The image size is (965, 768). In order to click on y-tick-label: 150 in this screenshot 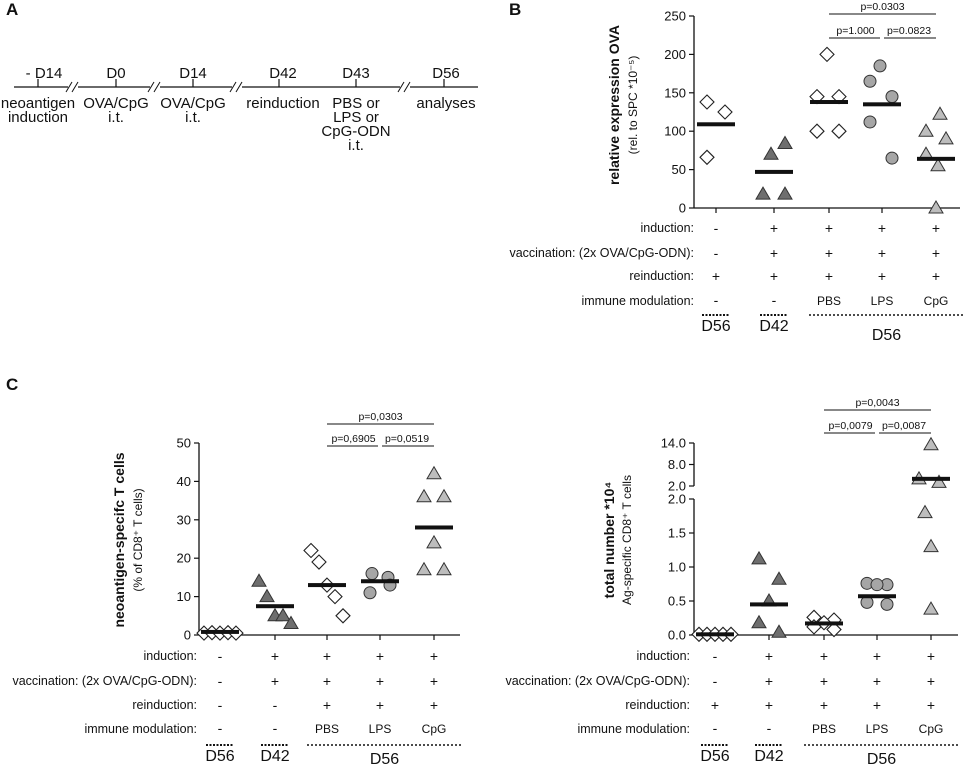, I will do `click(675, 92)`.